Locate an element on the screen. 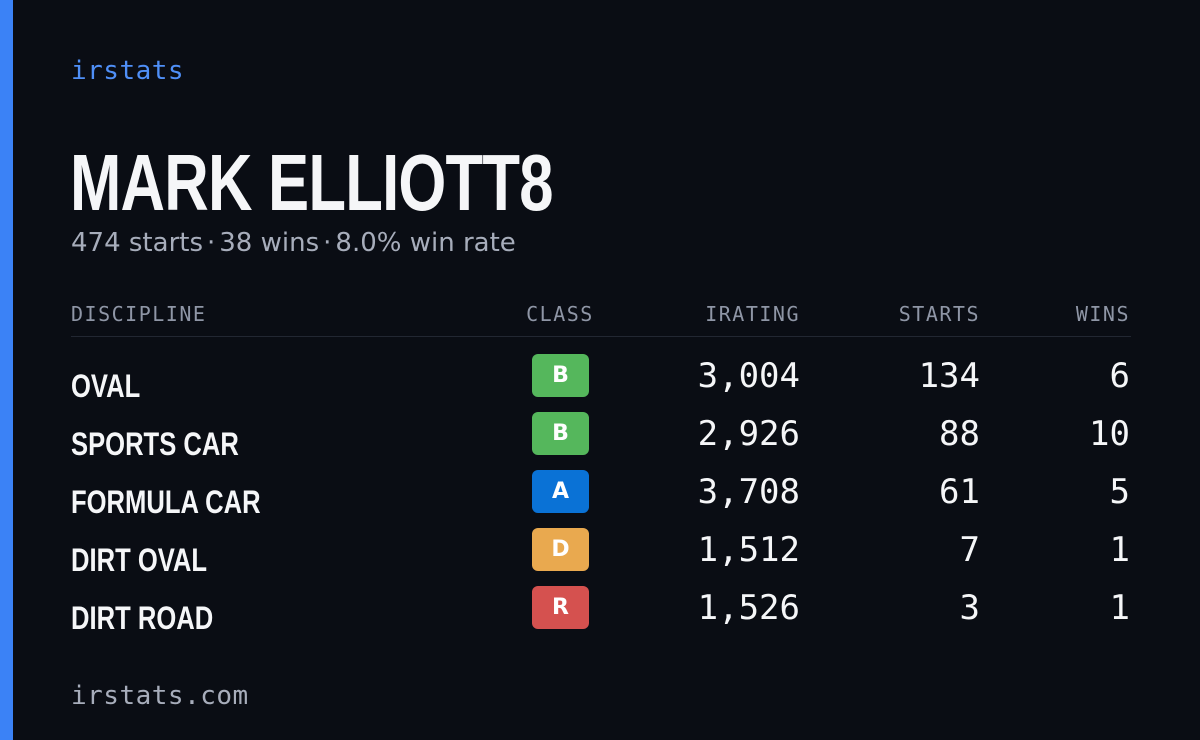  wins-value: 5 is located at coordinates (1119, 492).